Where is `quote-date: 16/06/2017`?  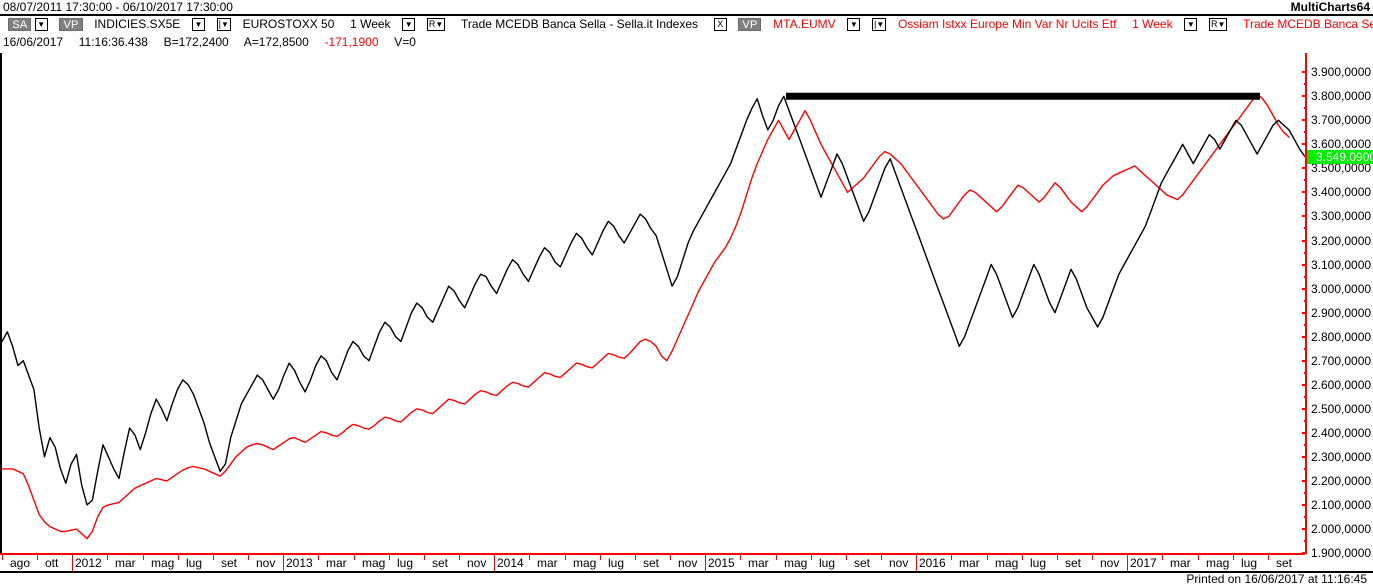 quote-date: 16/06/2017 is located at coordinates (33, 42).